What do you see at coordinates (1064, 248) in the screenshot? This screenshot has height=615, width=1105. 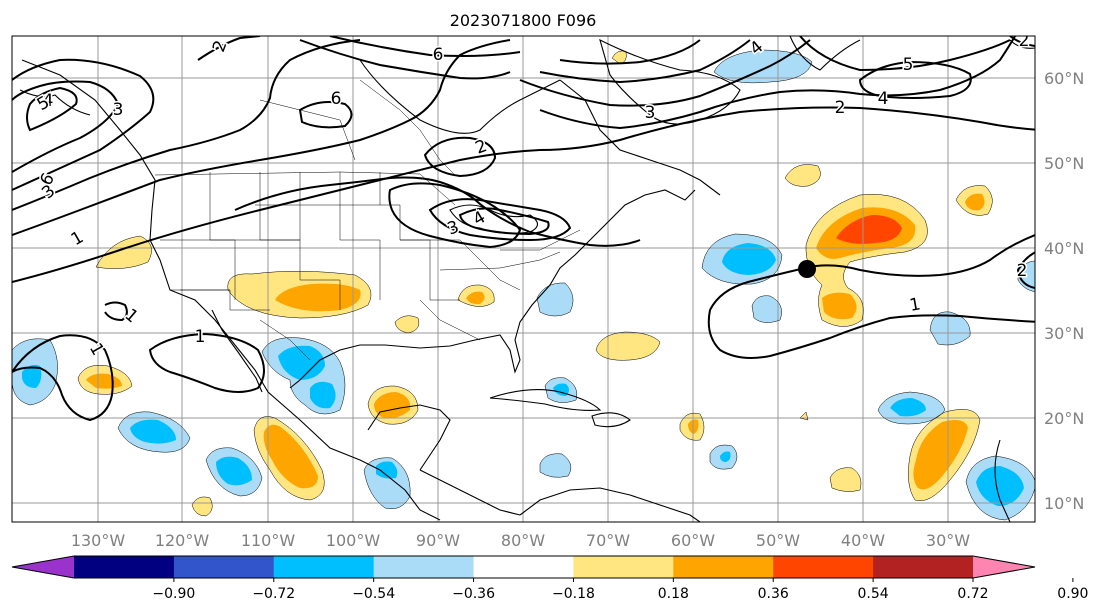 I see `latitude-tick-label: 40°N` at bounding box center [1064, 248].